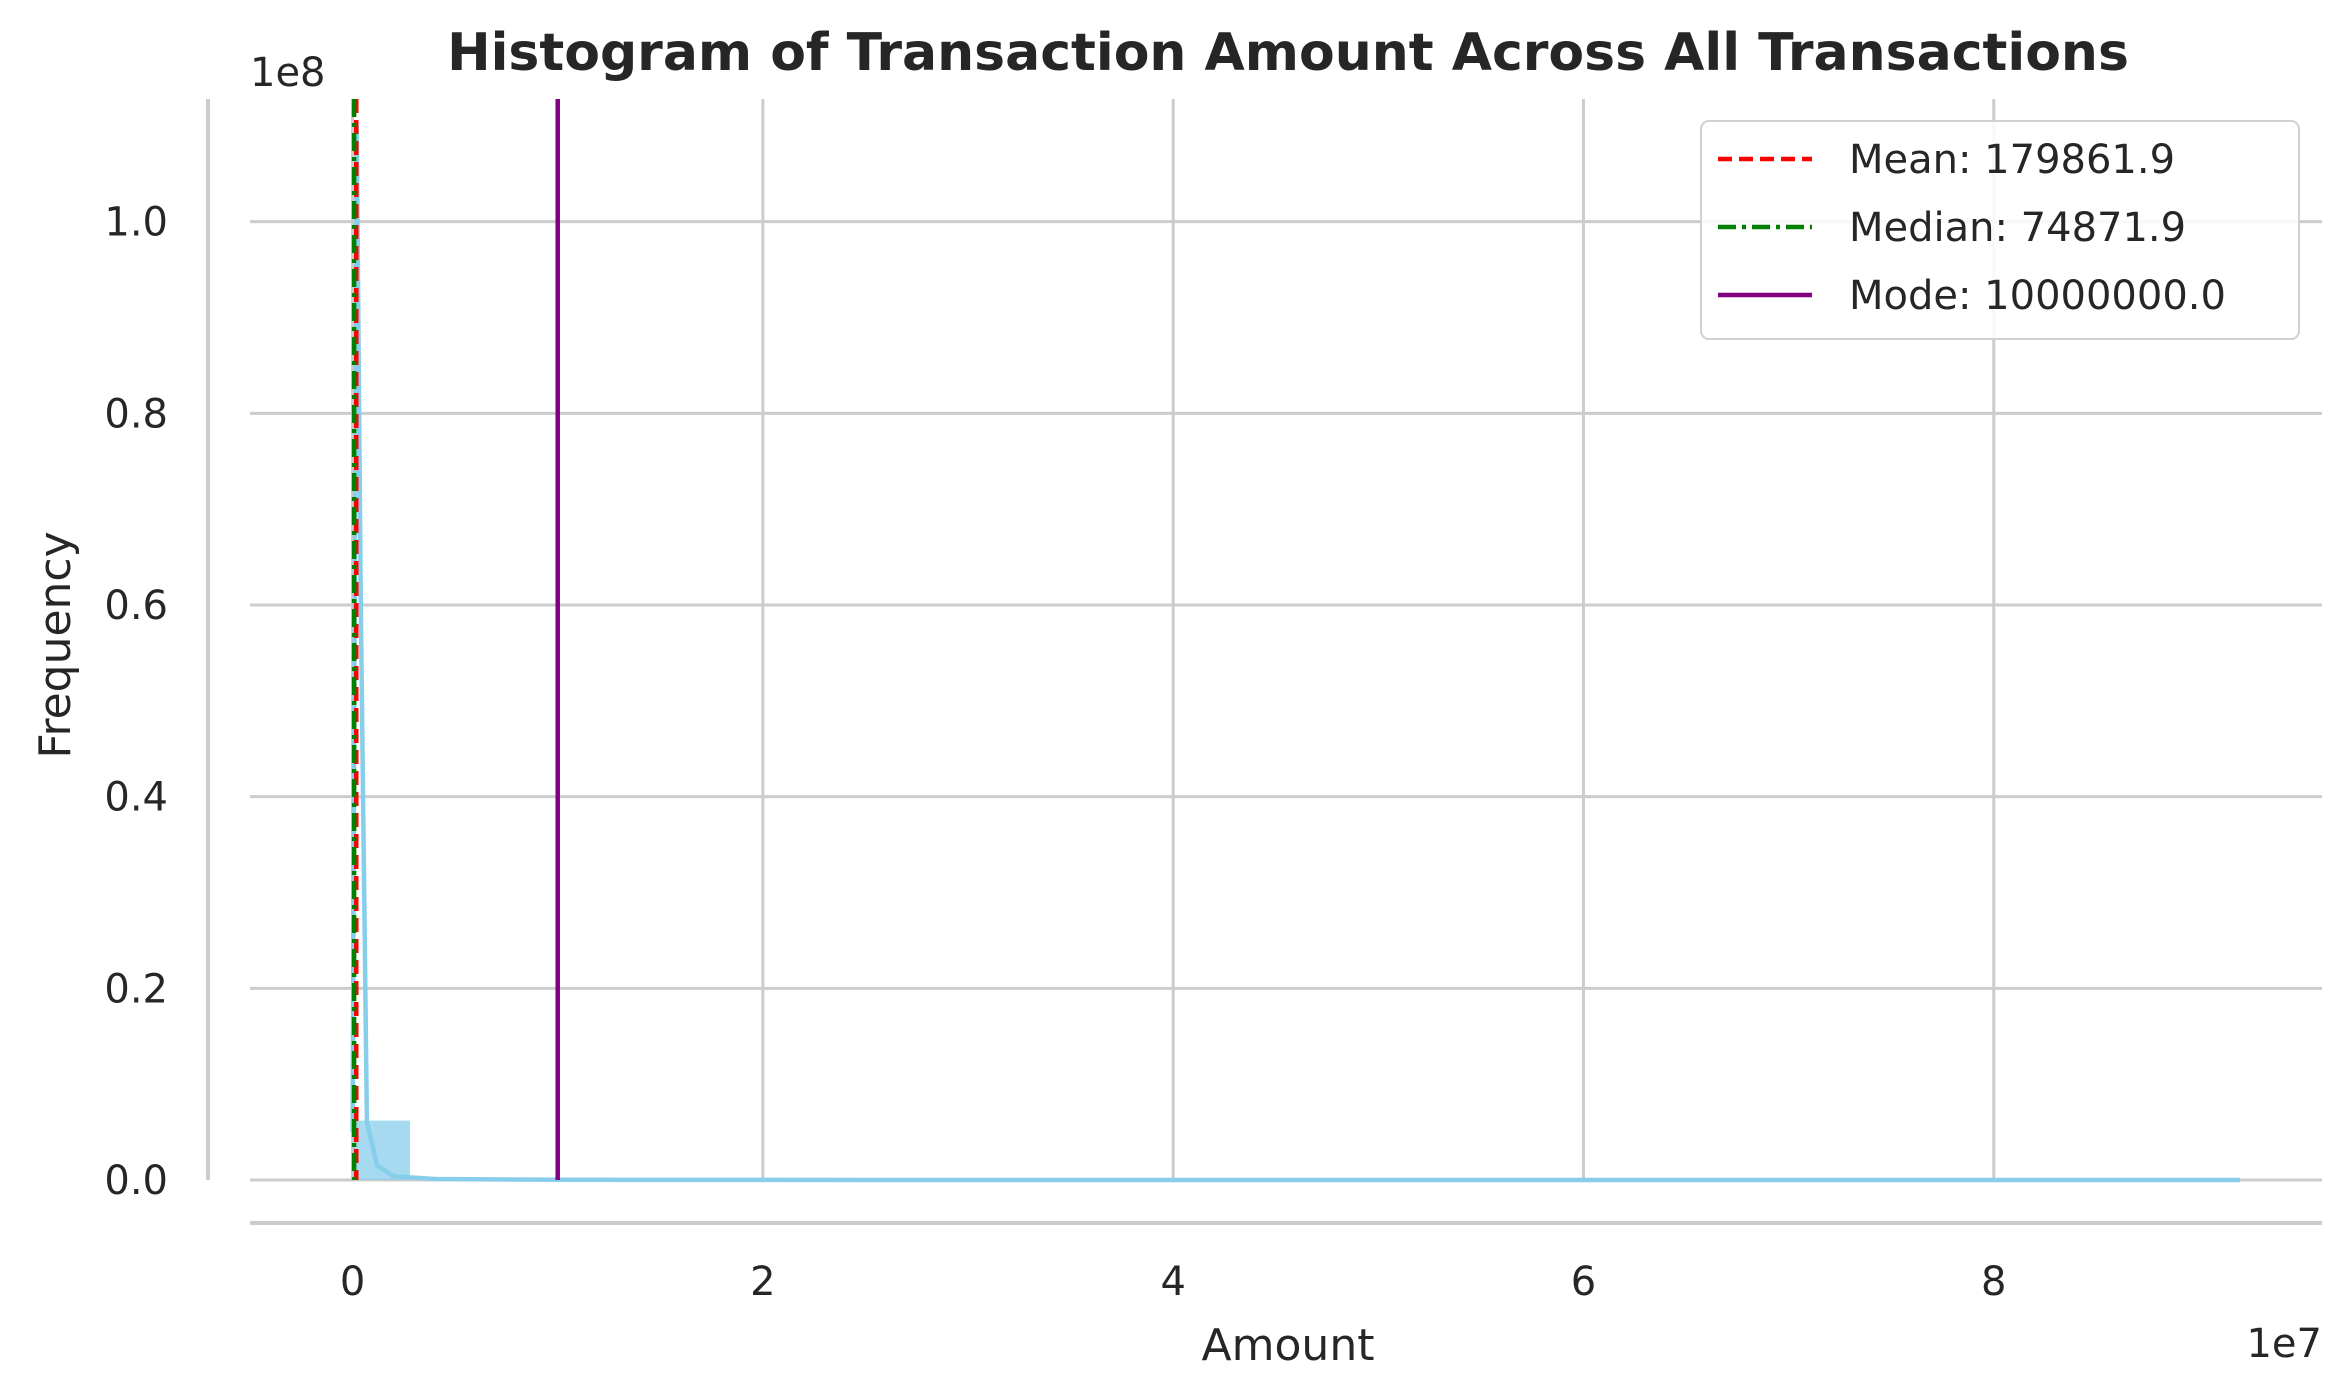 This screenshot has height=1397, width=2346. What do you see at coordinates (455, 639) in the screenshot?
I see `reference-lines` at bounding box center [455, 639].